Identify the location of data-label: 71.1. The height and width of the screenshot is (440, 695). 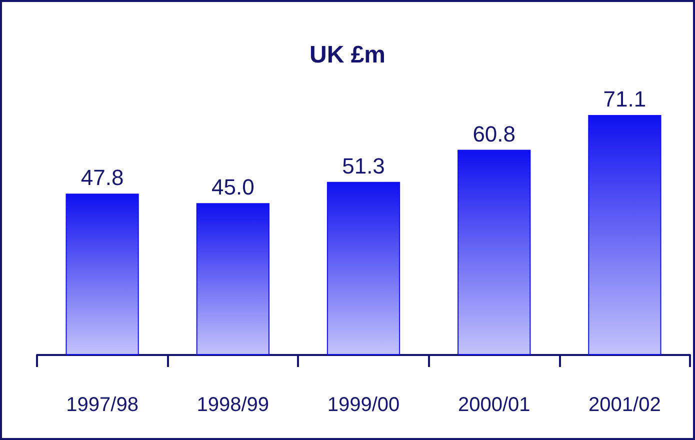
(624, 99).